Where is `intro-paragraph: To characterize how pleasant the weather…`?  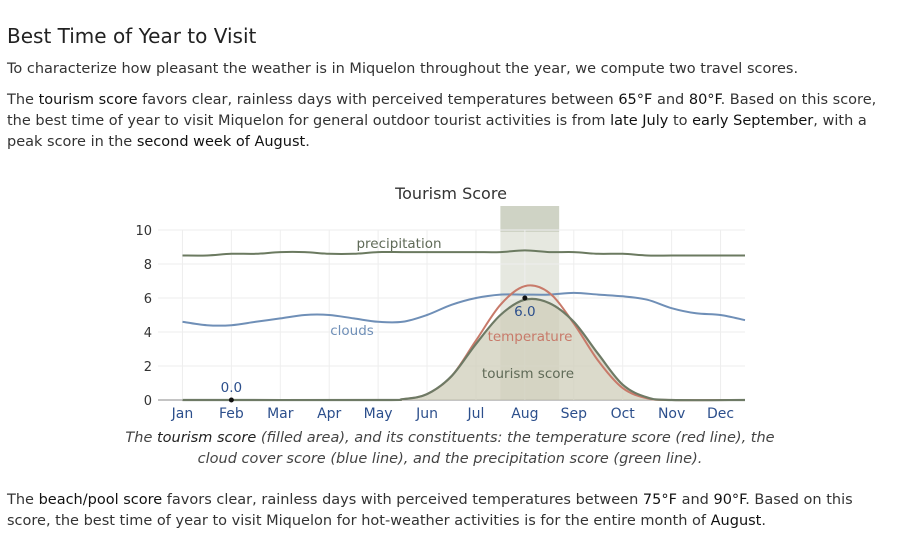
intro-paragraph: To characterize how pleasant the weather… is located at coordinates (403, 69).